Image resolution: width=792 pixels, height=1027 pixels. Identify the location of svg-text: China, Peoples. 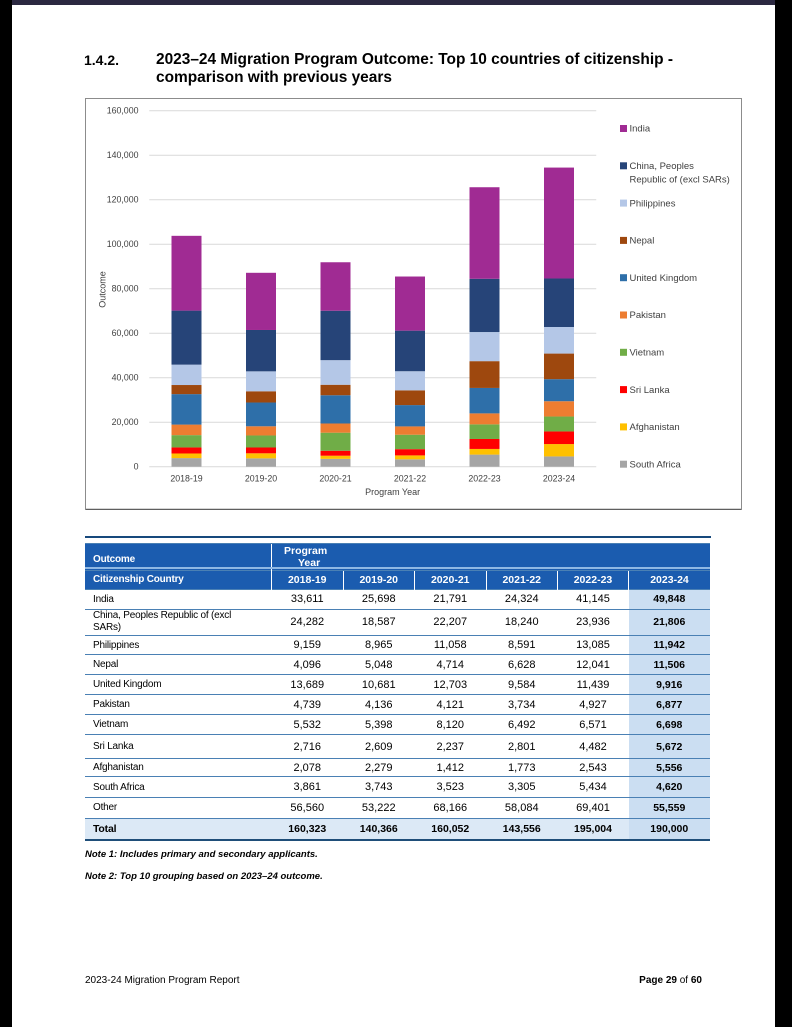
(662, 166).